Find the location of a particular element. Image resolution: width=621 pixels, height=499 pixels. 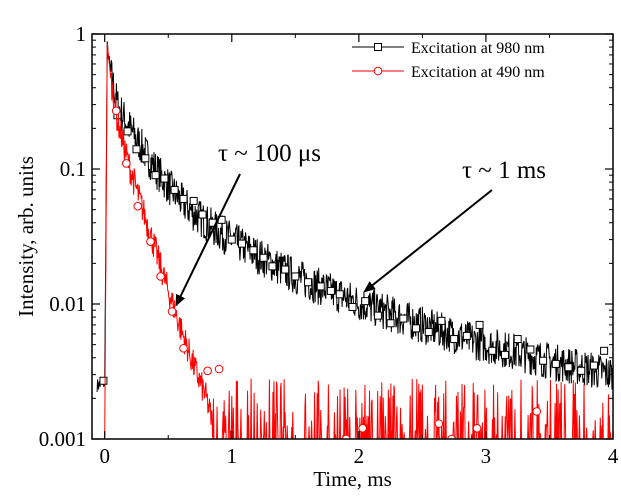

annotation-tau-1ms: τ ~ 1 ms is located at coordinates (504, 170).